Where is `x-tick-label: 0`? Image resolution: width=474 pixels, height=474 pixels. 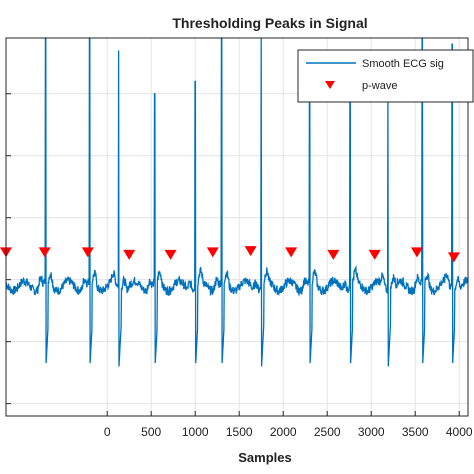
x-tick-label: 0 is located at coordinates (107, 432).